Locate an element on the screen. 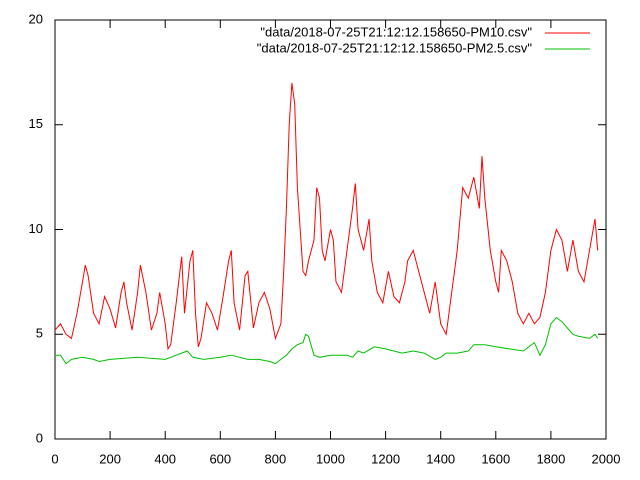  x-tick-label: 1000 is located at coordinates (330, 458).